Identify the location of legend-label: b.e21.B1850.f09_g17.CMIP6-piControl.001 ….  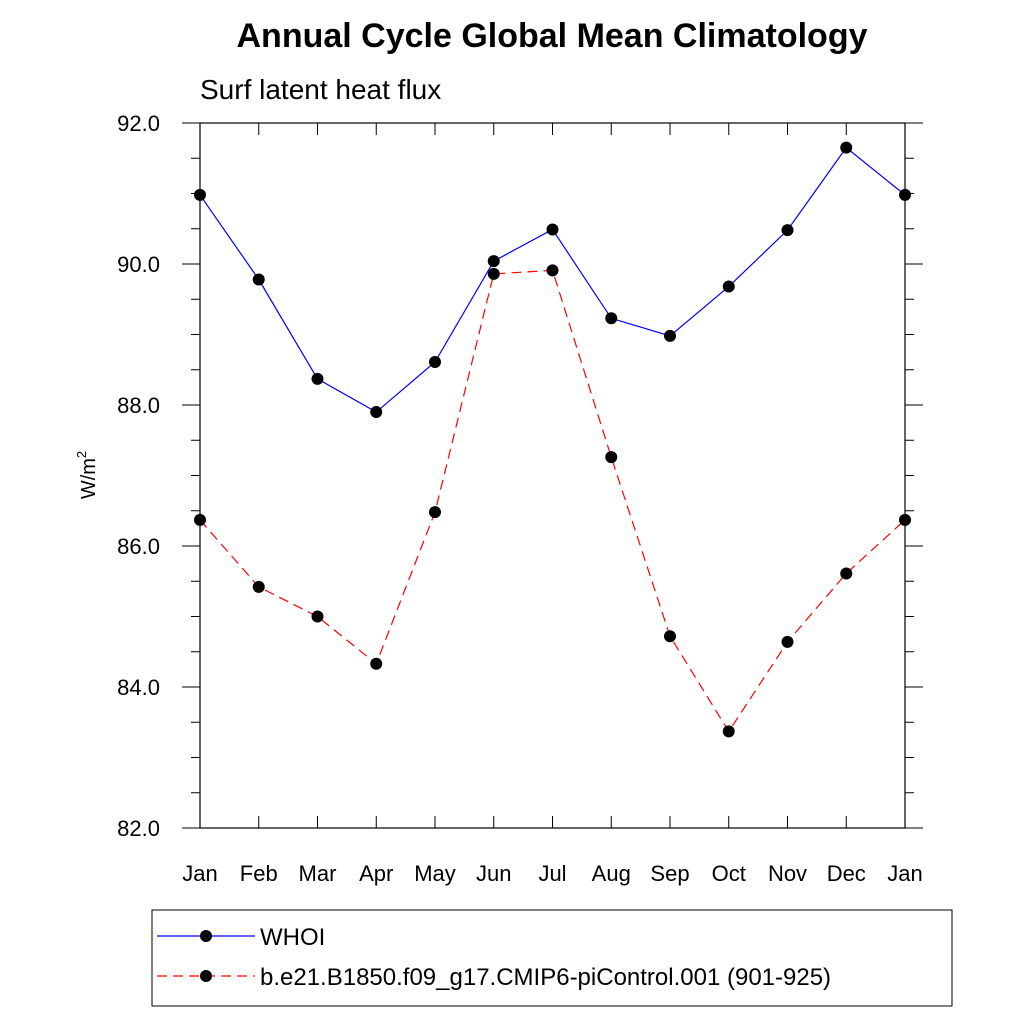
(545, 977).